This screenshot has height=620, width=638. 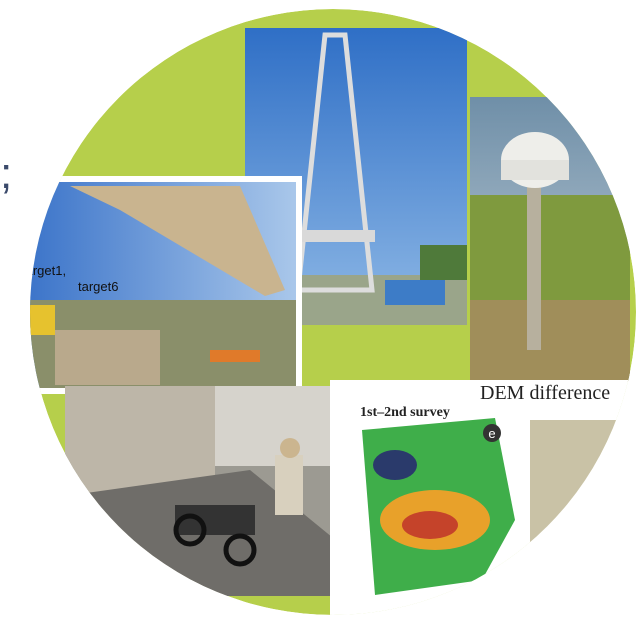 I want to click on figure-title: DEM difference, so click(x=545, y=393).